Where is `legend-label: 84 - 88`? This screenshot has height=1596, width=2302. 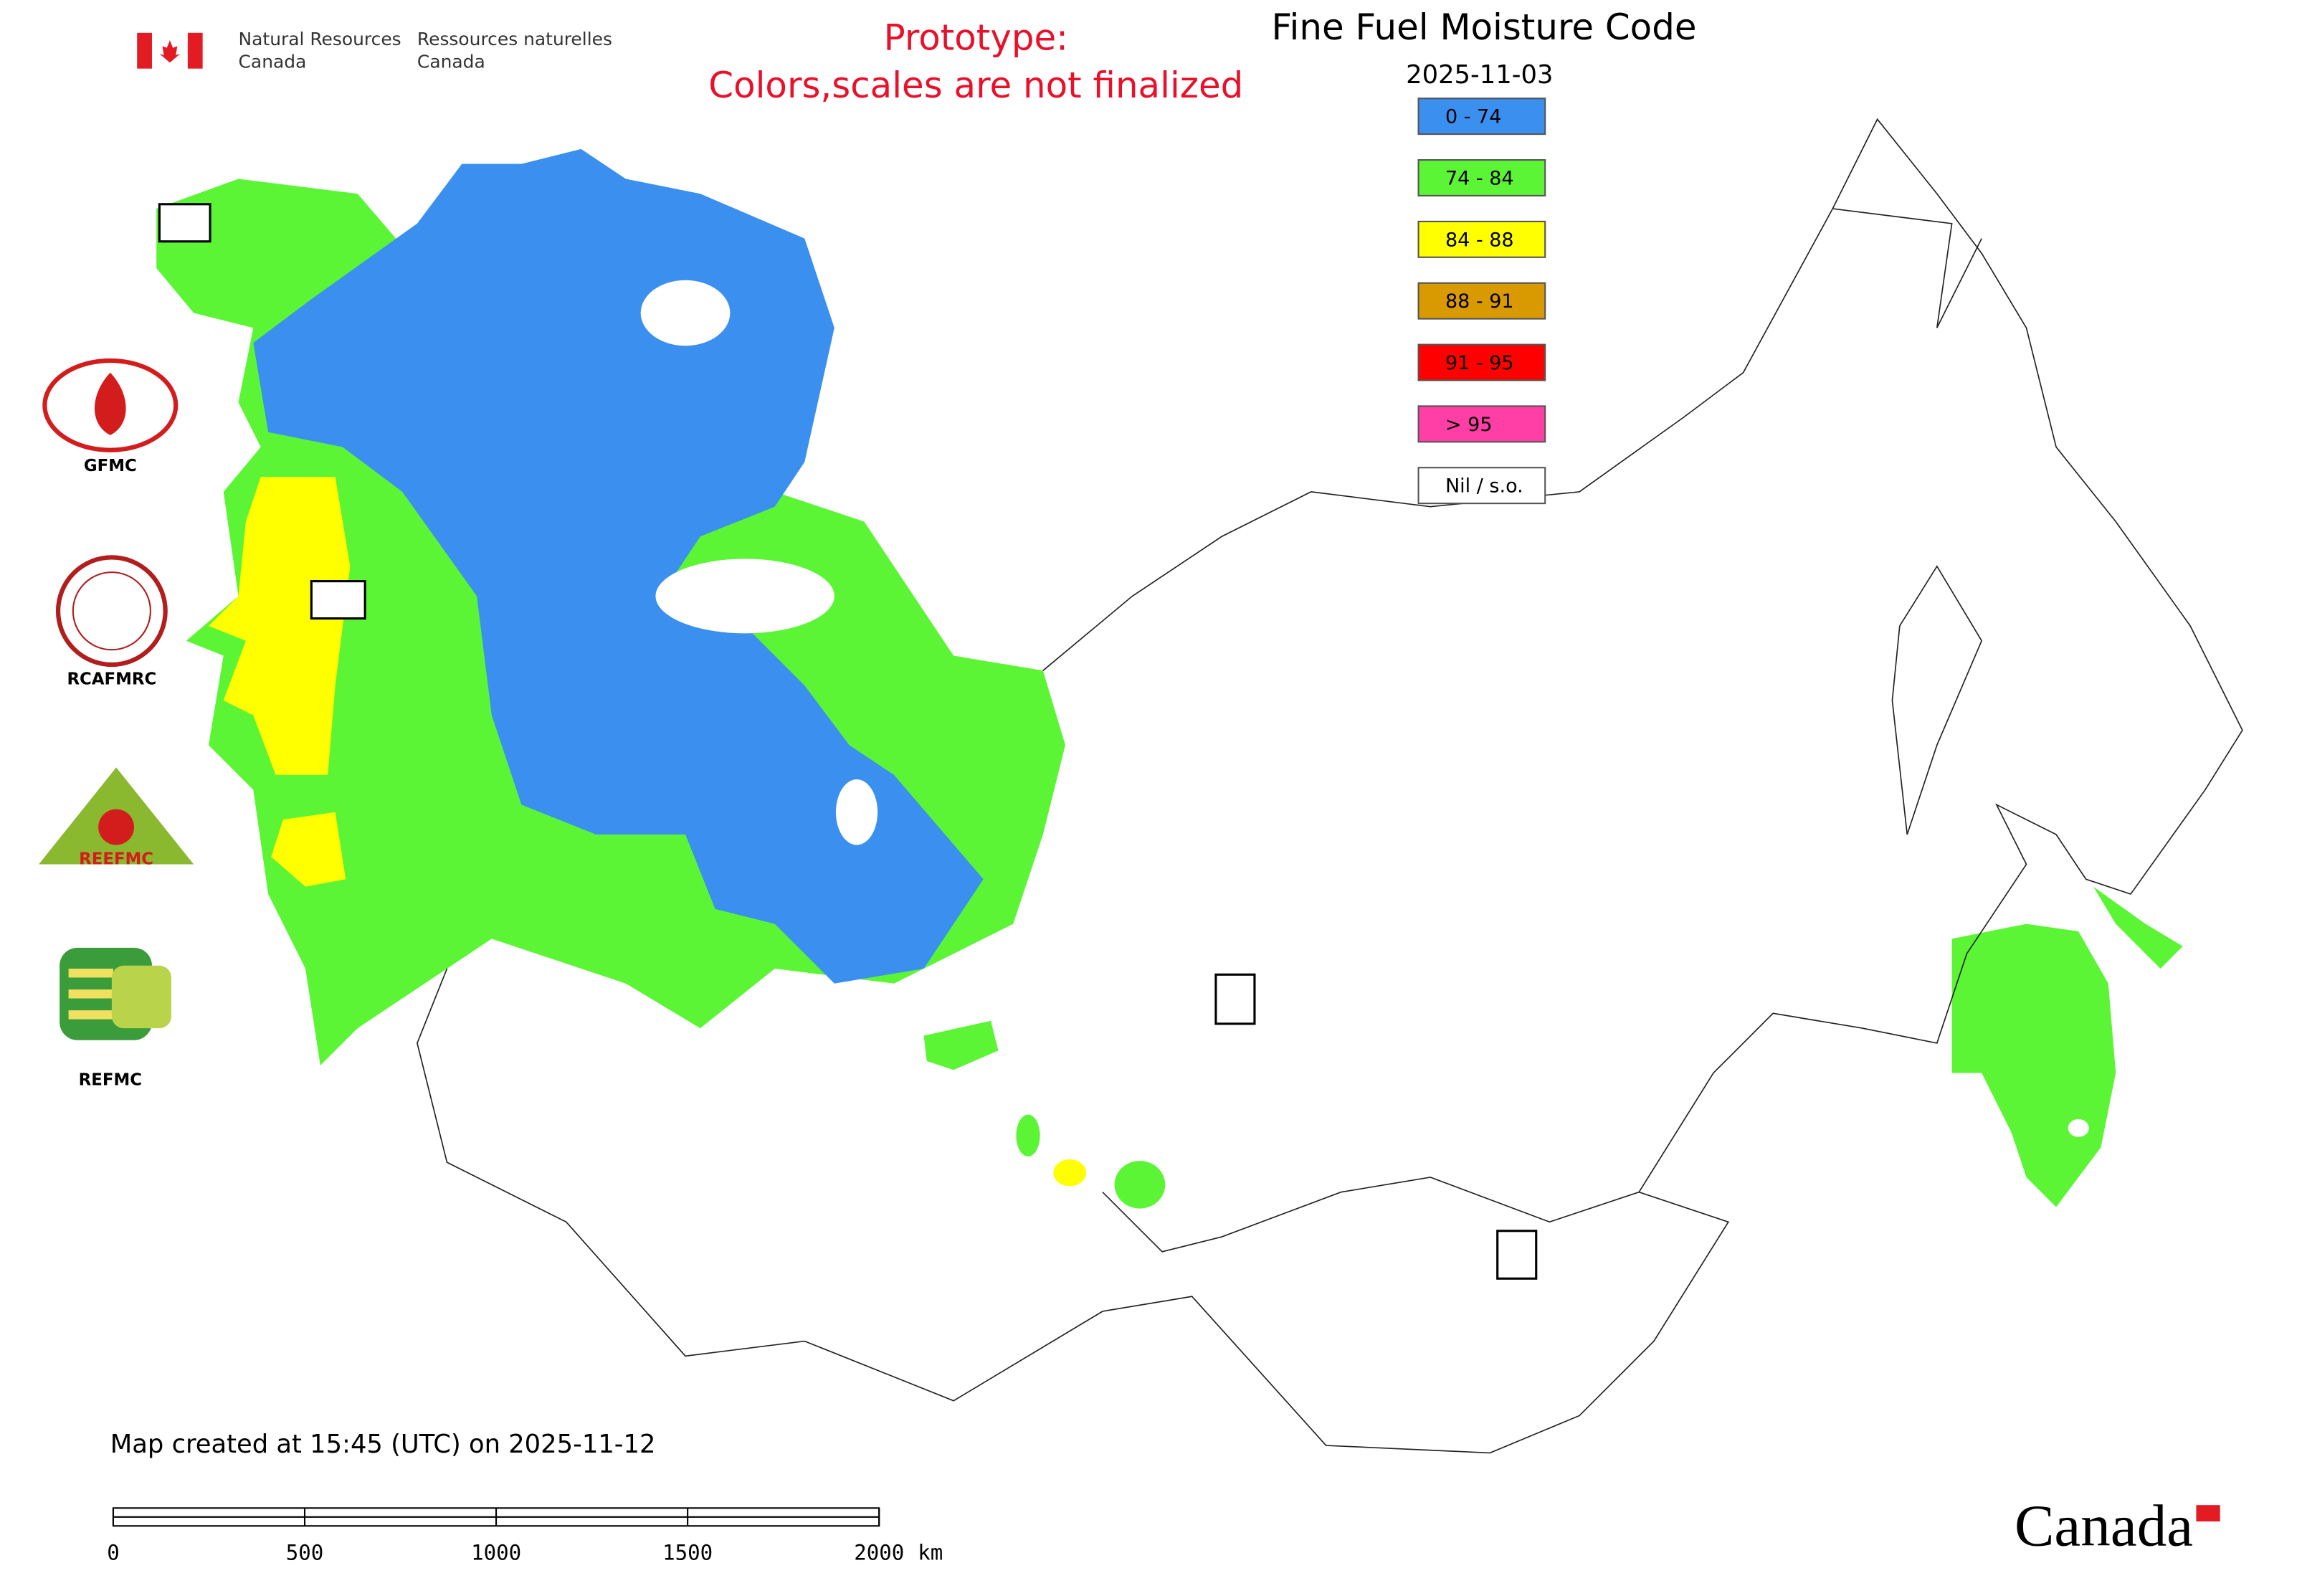 legend-label: 84 - 88 is located at coordinates (1480, 240).